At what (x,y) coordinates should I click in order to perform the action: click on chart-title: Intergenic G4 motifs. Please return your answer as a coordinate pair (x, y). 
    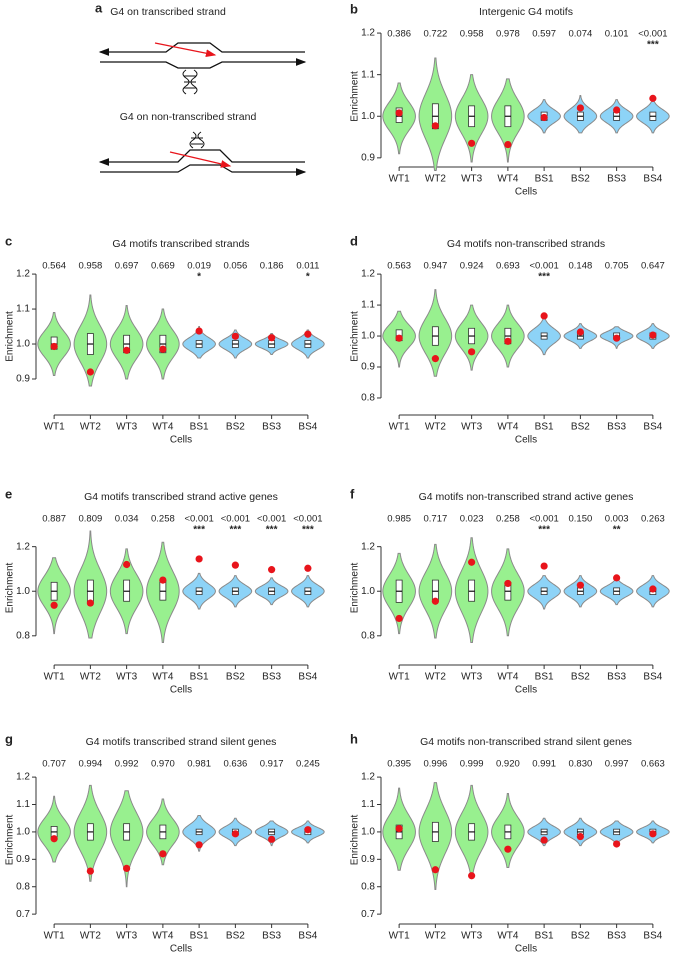
    Looking at the image, I should click on (526, 12).